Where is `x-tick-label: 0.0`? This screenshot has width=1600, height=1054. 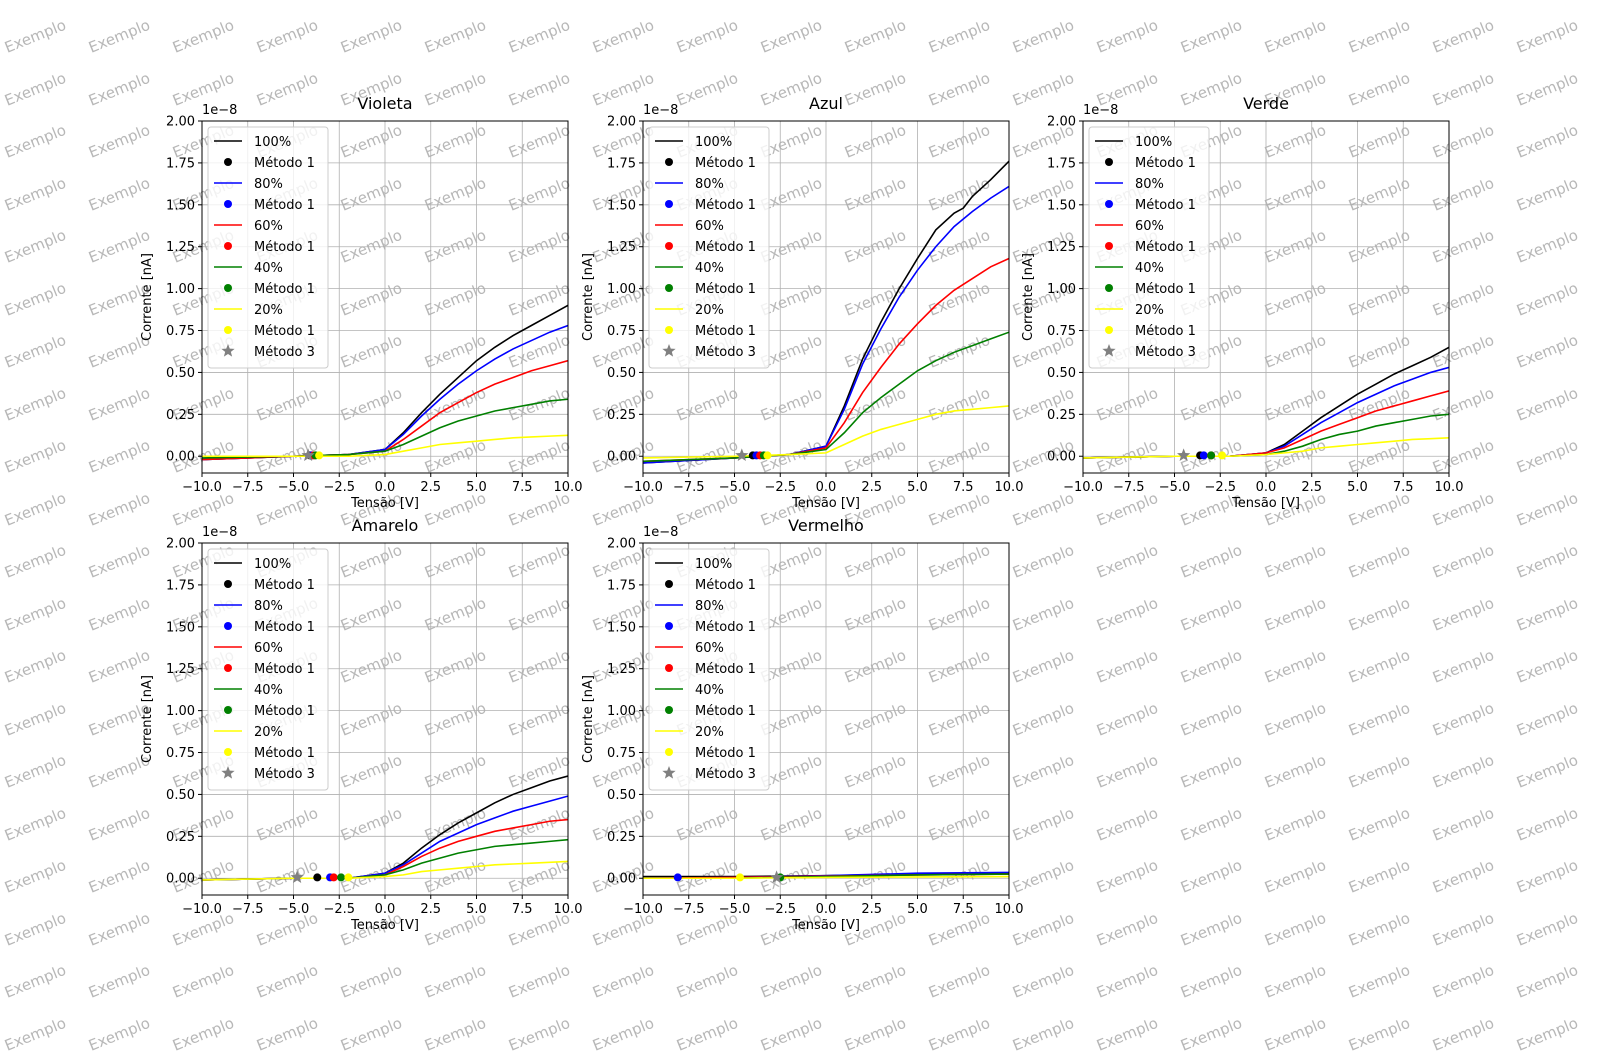 x-tick-label: 0.0 is located at coordinates (1266, 487).